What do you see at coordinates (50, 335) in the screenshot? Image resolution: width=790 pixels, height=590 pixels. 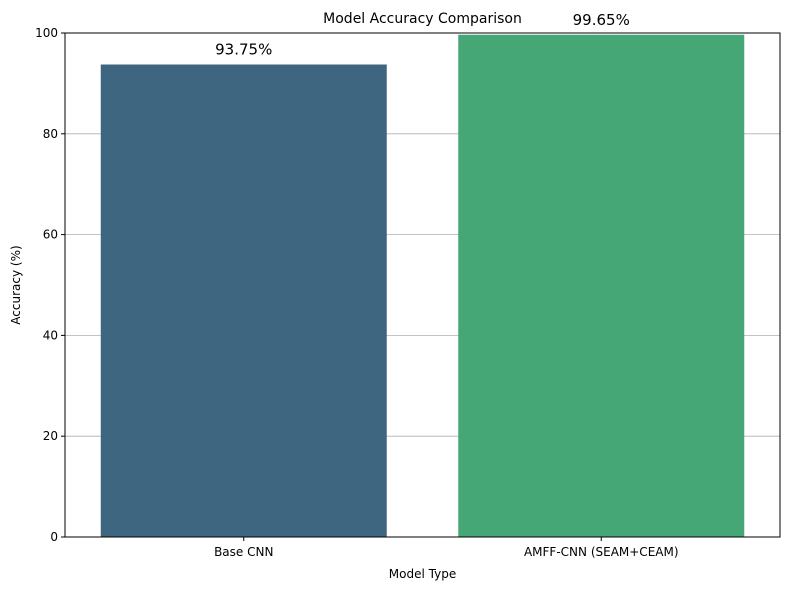 I see `y-tick-label: 40` at bounding box center [50, 335].